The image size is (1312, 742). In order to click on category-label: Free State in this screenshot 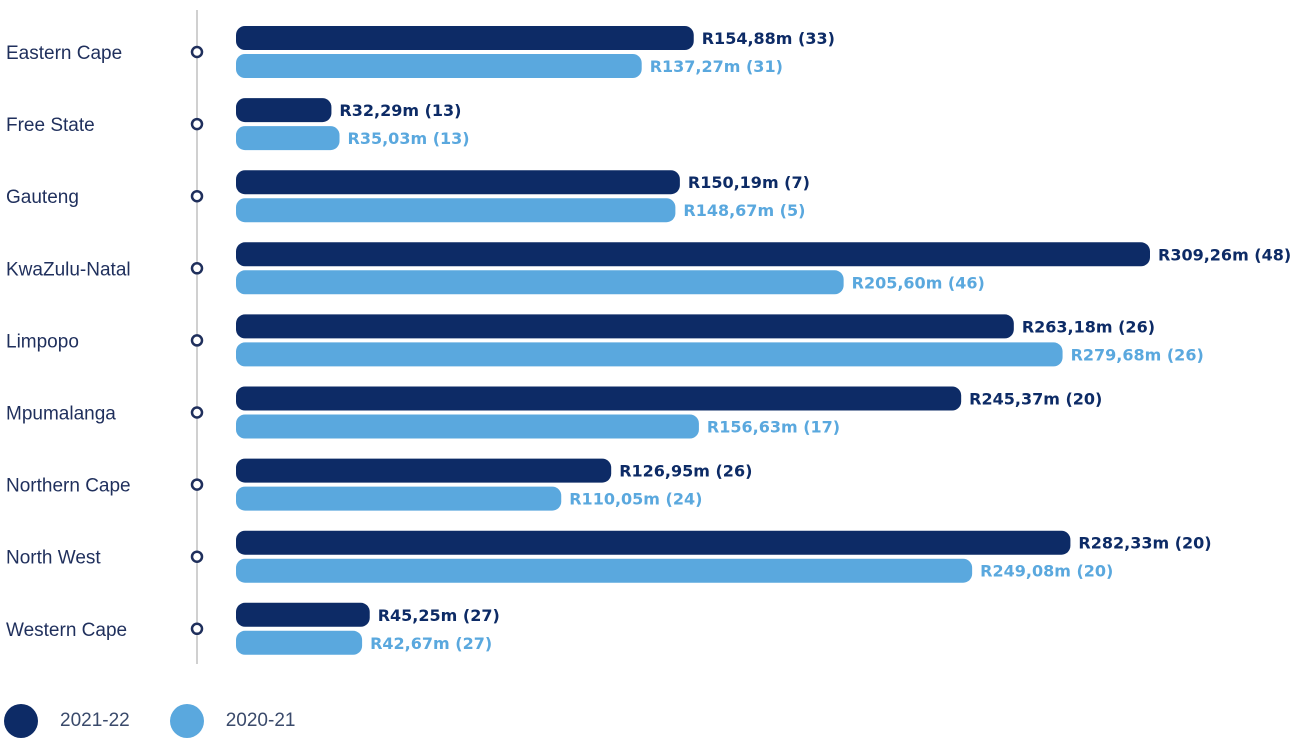, I will do `click(50, 125)`.